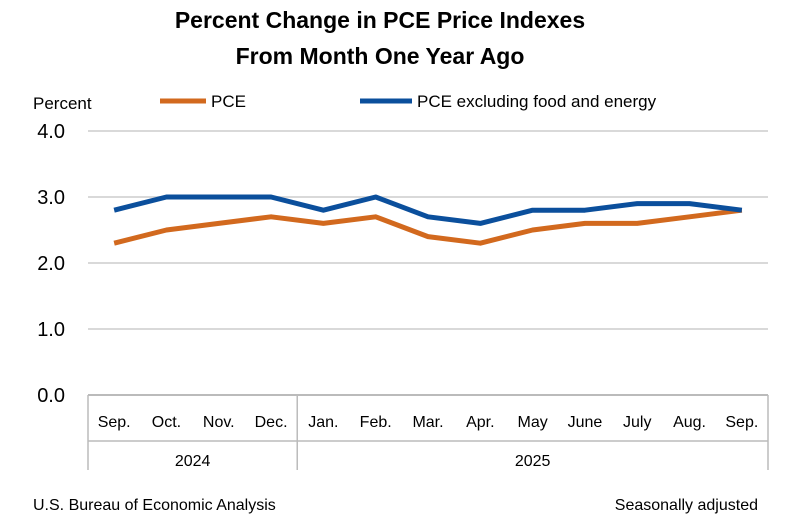 The image size is (800, 528). Describe the element at coordinates (166, 422) in the screenshot. I see `x-tick-label: Oct.` at that location.